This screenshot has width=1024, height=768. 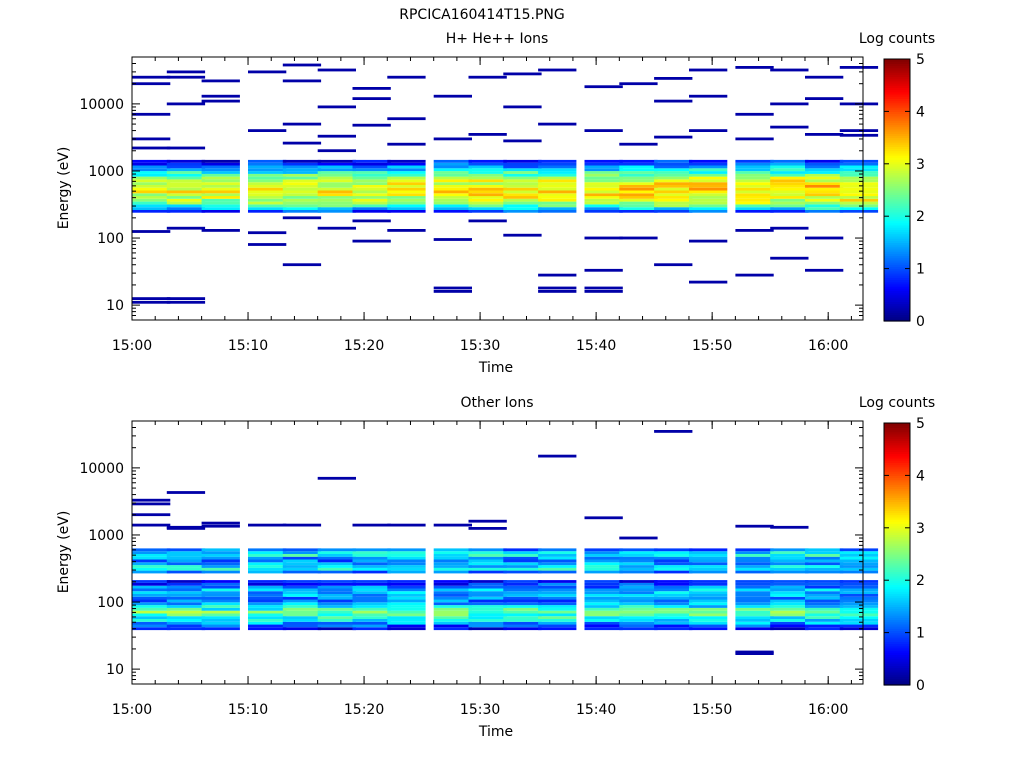 I want to click on x-tick-label: 15:30, so click(x=480, y=346).